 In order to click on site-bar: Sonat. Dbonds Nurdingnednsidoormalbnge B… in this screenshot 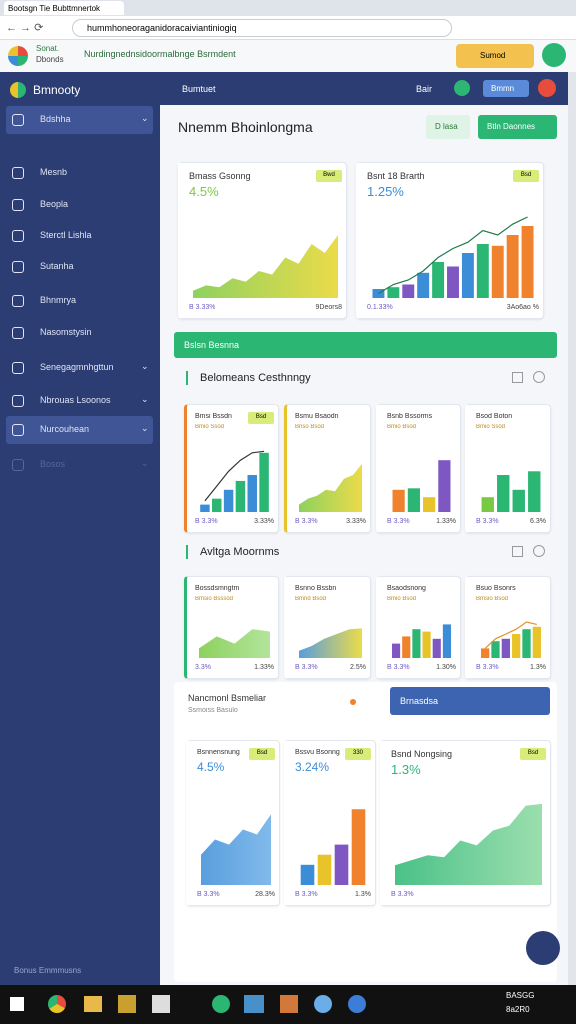, I will do `click(288, 56)`.